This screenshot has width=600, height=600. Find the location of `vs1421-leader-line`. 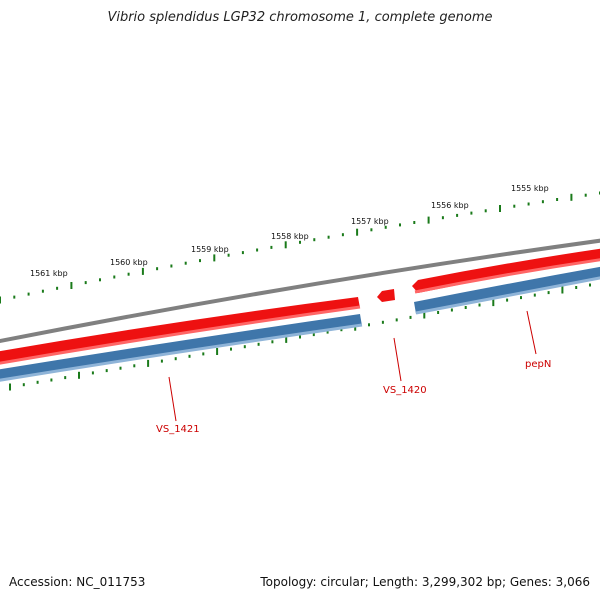

vs1421-leader-line is located at coordinates (172, 399).